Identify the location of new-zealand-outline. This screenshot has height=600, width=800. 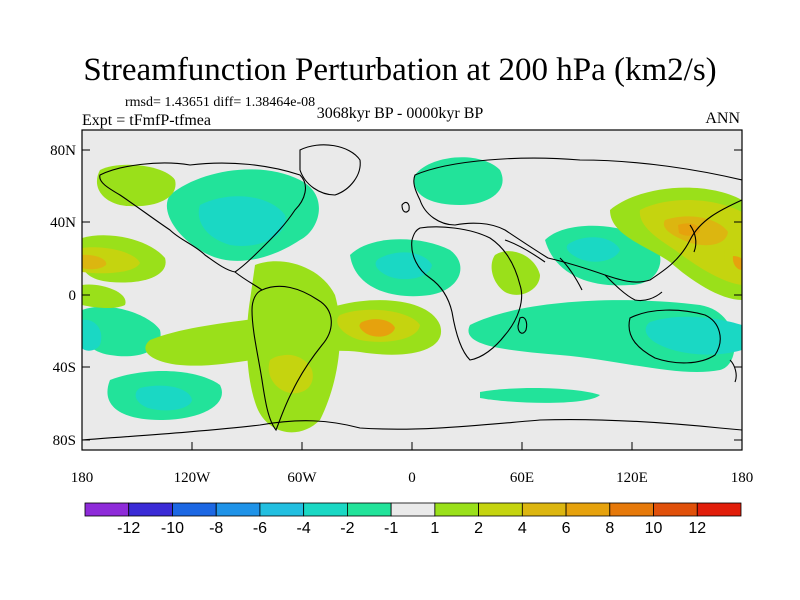
(733, 371).